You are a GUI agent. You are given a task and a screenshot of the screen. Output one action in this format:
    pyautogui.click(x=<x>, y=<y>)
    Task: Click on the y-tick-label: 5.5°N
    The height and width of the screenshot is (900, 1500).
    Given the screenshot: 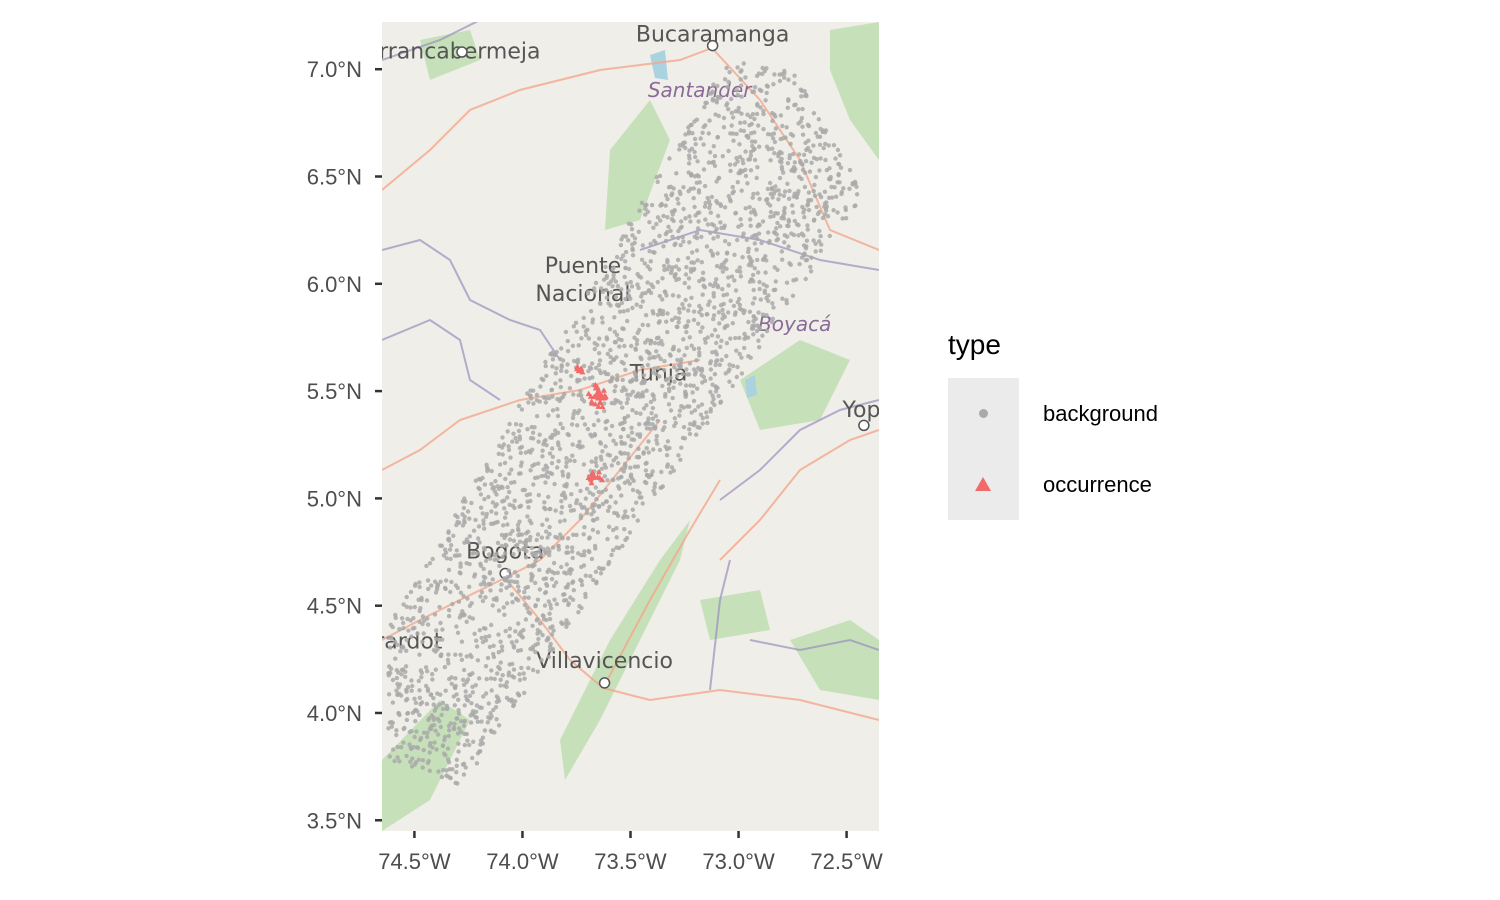 What is the action you would take?
    pyautogui.click(x=334, y=391)
    